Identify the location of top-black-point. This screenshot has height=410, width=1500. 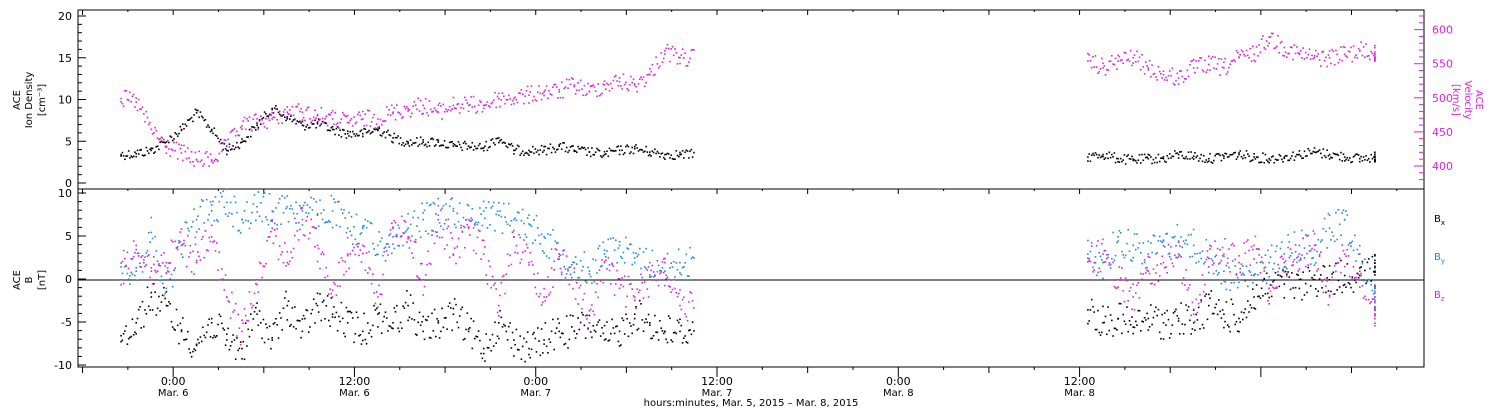
(196, 113).